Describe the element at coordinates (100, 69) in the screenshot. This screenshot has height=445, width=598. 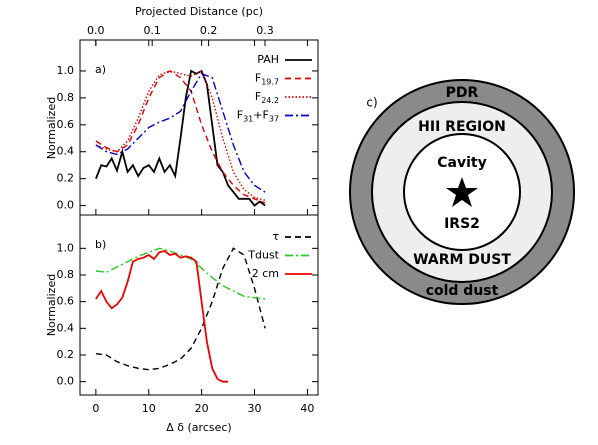
I see `panel-label: a)` at that location.